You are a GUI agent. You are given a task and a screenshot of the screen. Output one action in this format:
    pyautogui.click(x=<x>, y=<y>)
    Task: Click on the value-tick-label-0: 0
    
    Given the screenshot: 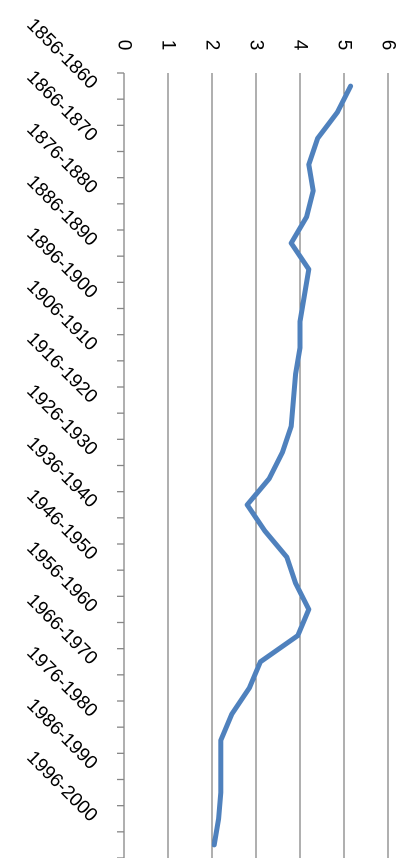 What is the action you would take?
    pyautogui.click(x=124, y=45)
    